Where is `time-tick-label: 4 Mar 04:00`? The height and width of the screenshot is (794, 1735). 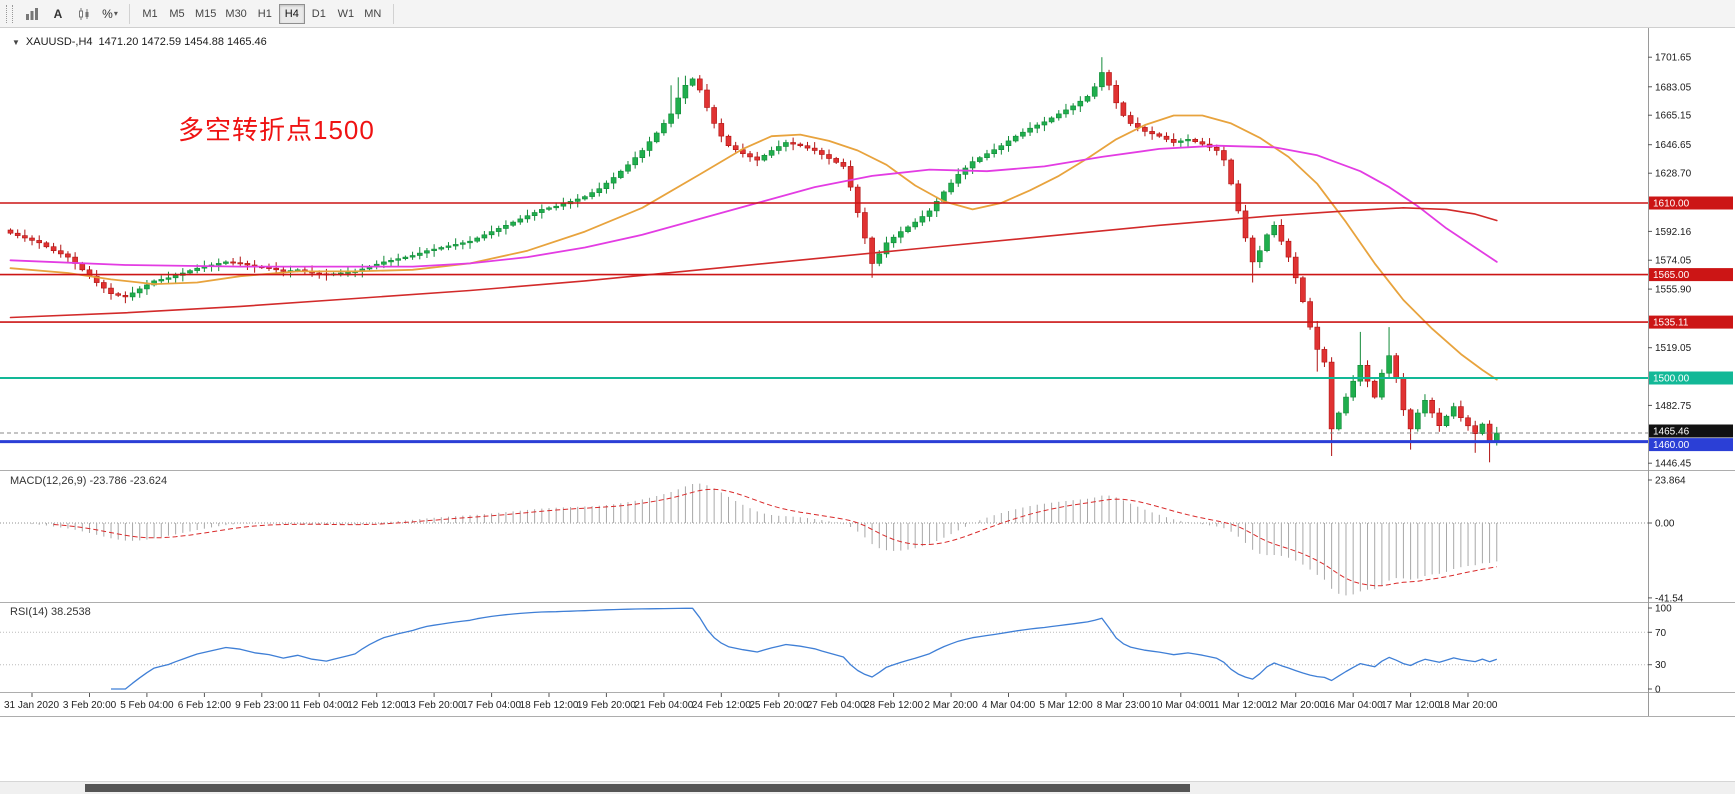
time-tick-label: 4 Mar 04:00 is located at coordinates (1009, 705).